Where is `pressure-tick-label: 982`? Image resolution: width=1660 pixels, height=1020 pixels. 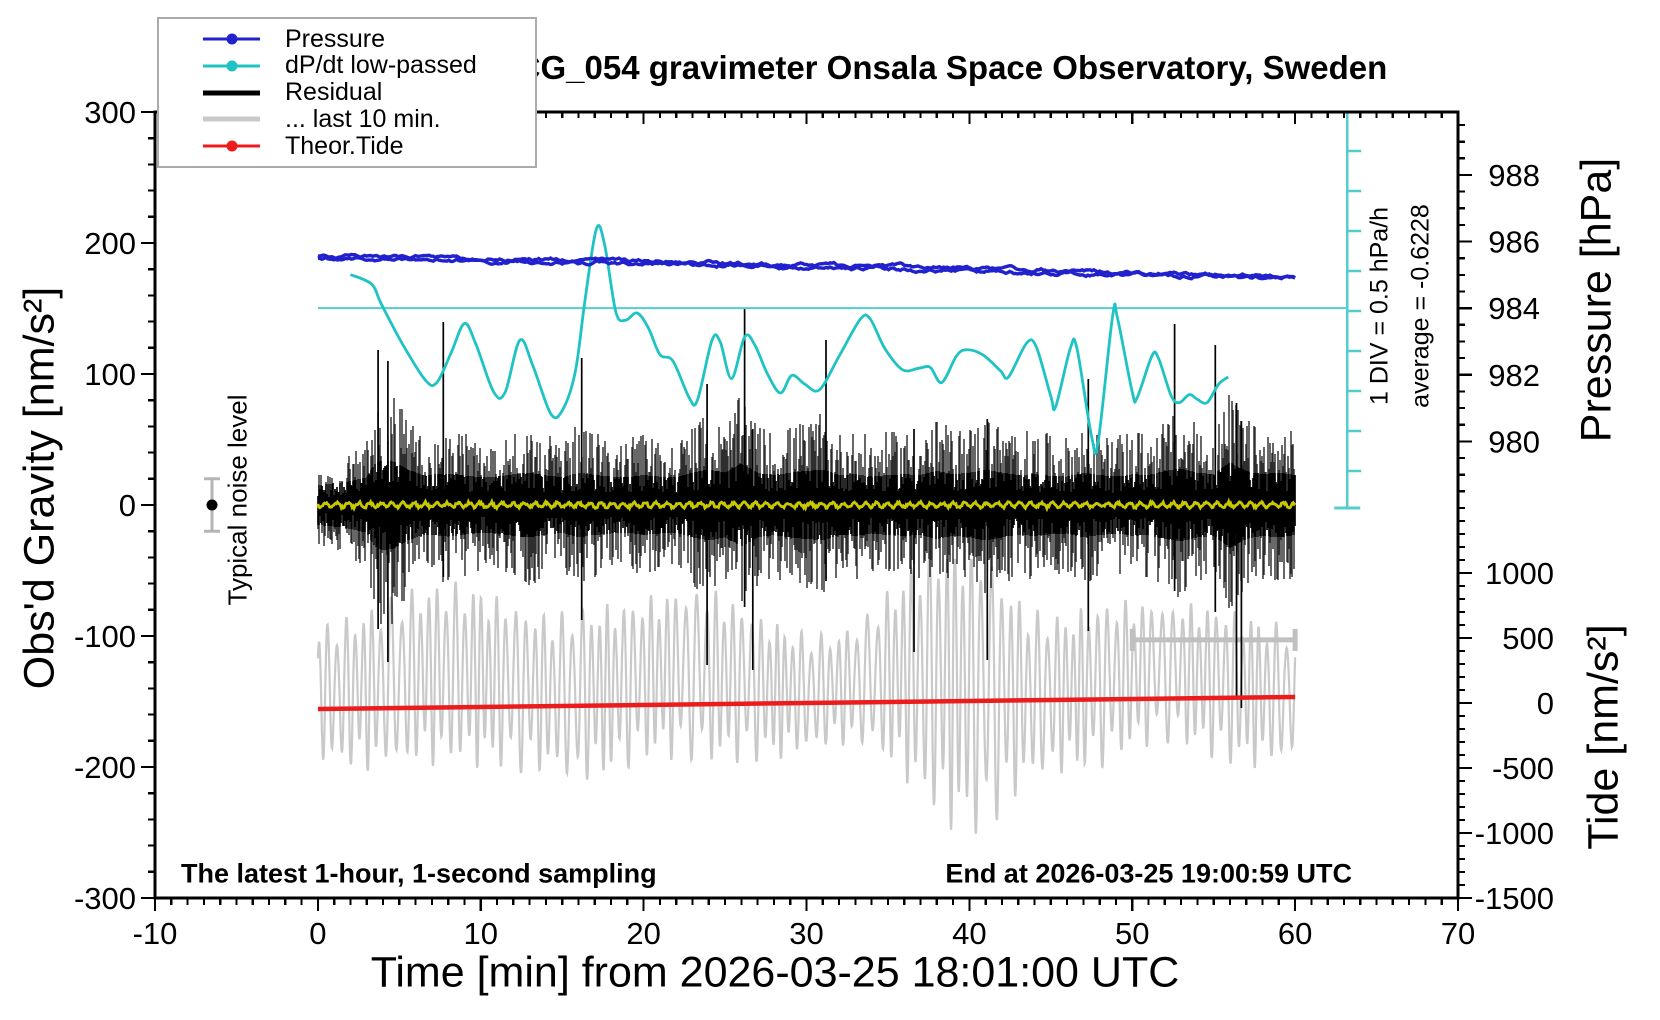
pressure-tick-label: 982 is located at coordinates (1514, 375).